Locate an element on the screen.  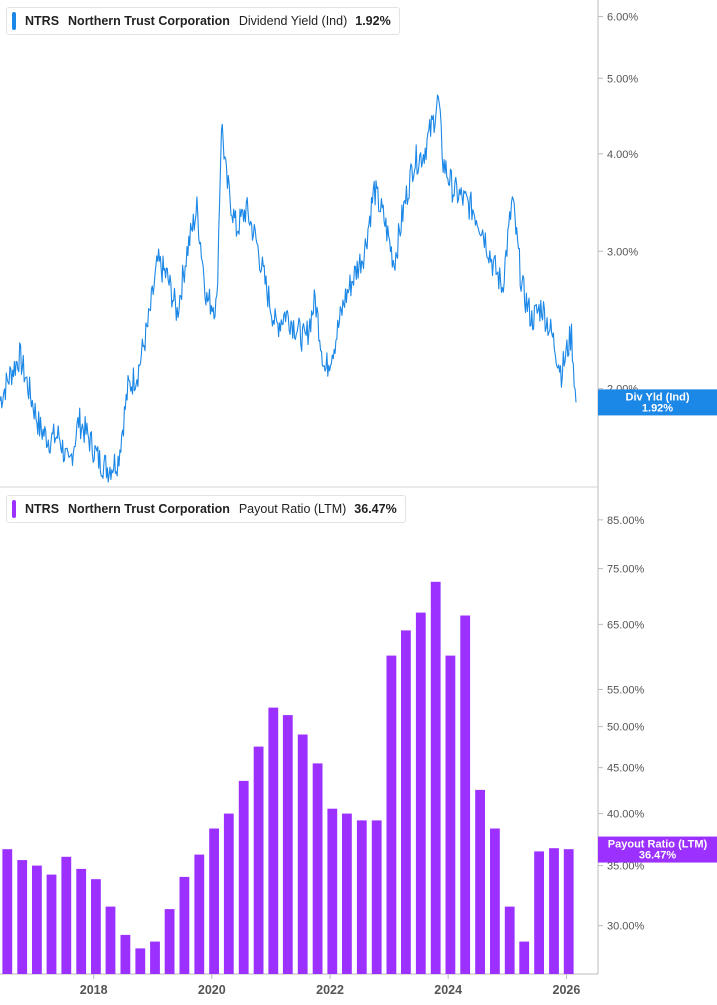
legend-value: 36.47% is located at coordinates (375, 509).